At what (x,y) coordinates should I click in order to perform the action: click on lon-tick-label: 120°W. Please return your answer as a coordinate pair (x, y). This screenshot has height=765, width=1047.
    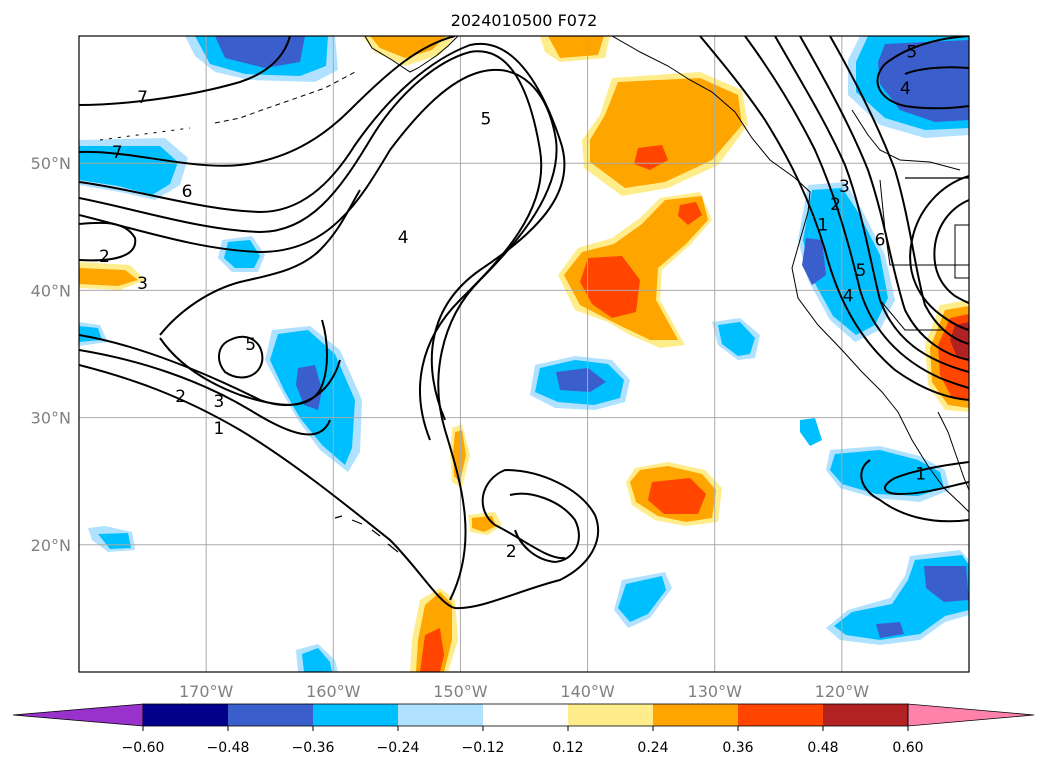
    Looking at the image, I should click on (842, 691).